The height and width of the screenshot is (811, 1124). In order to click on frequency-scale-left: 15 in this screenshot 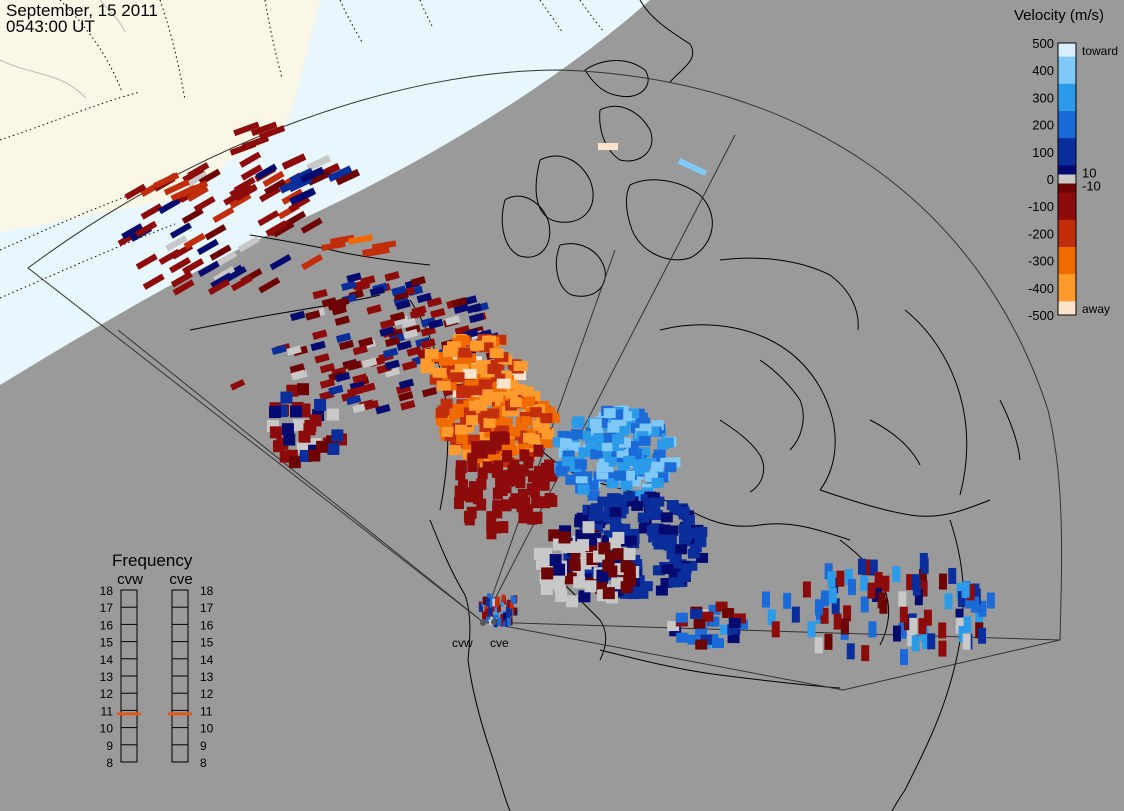, I will do `click(107, 643)`.